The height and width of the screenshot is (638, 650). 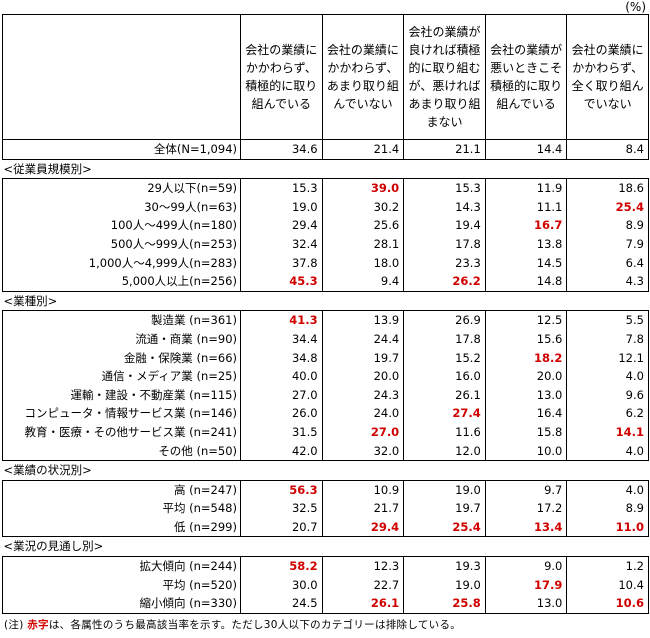 What do you see at coordinates (635, 7) in the screenshot?
I see `unit-label: (%)` at bounding box center [635, 7].